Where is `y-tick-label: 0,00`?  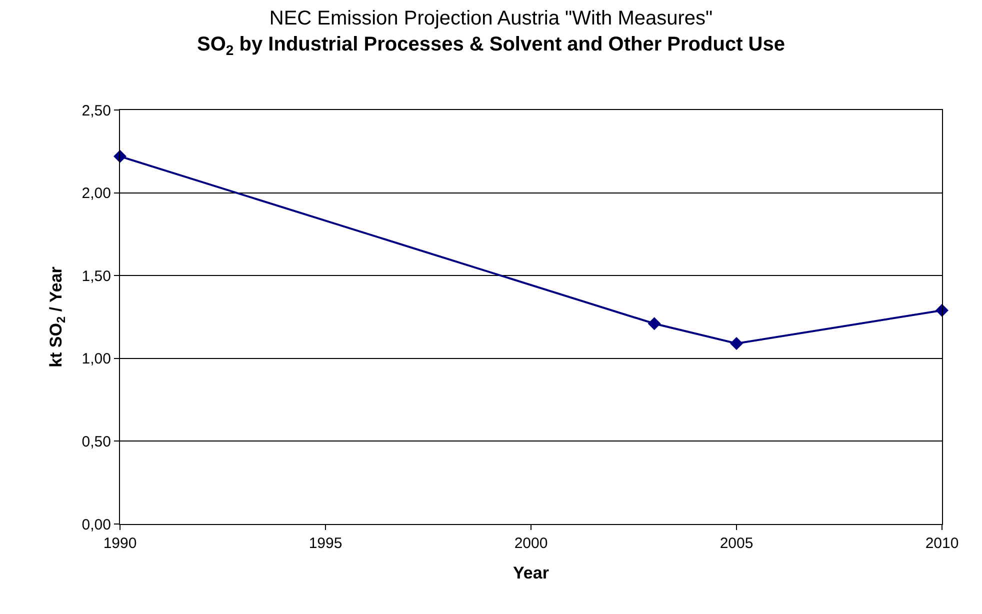 y-tick-label: 0,00 is located at coordinates (96, 525).